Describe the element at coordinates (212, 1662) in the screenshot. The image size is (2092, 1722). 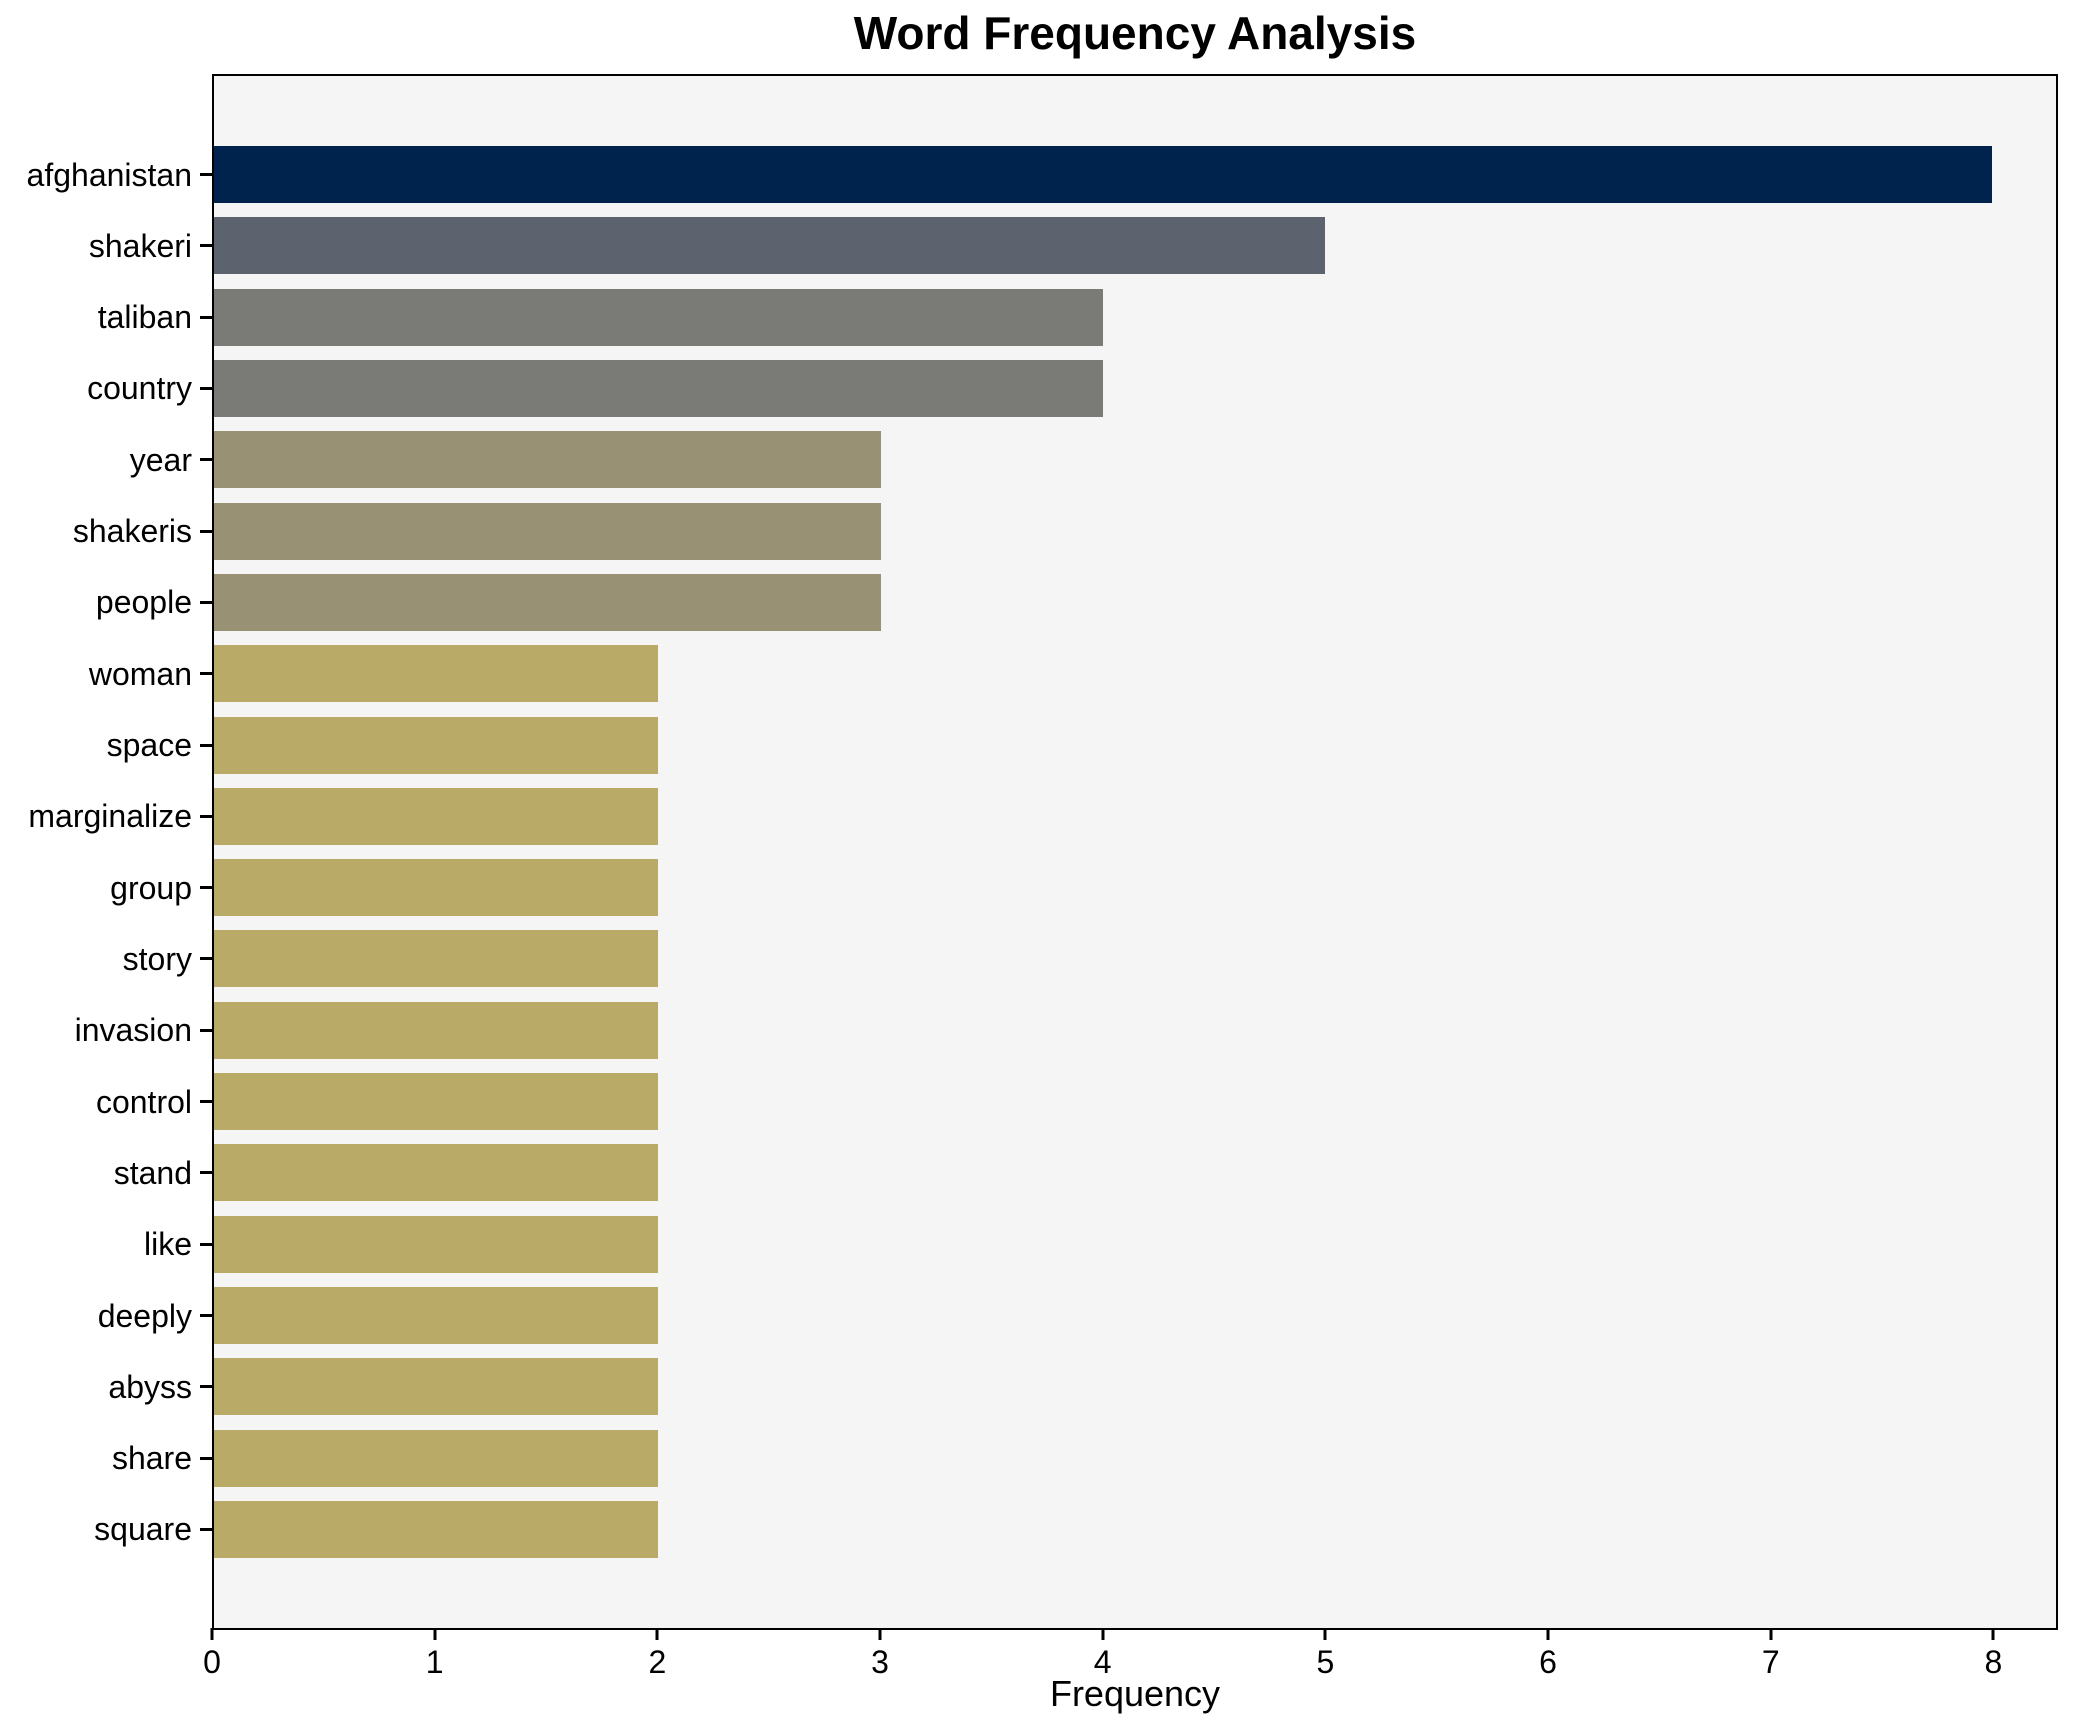
I see `x-tick-label: 0` at that location.